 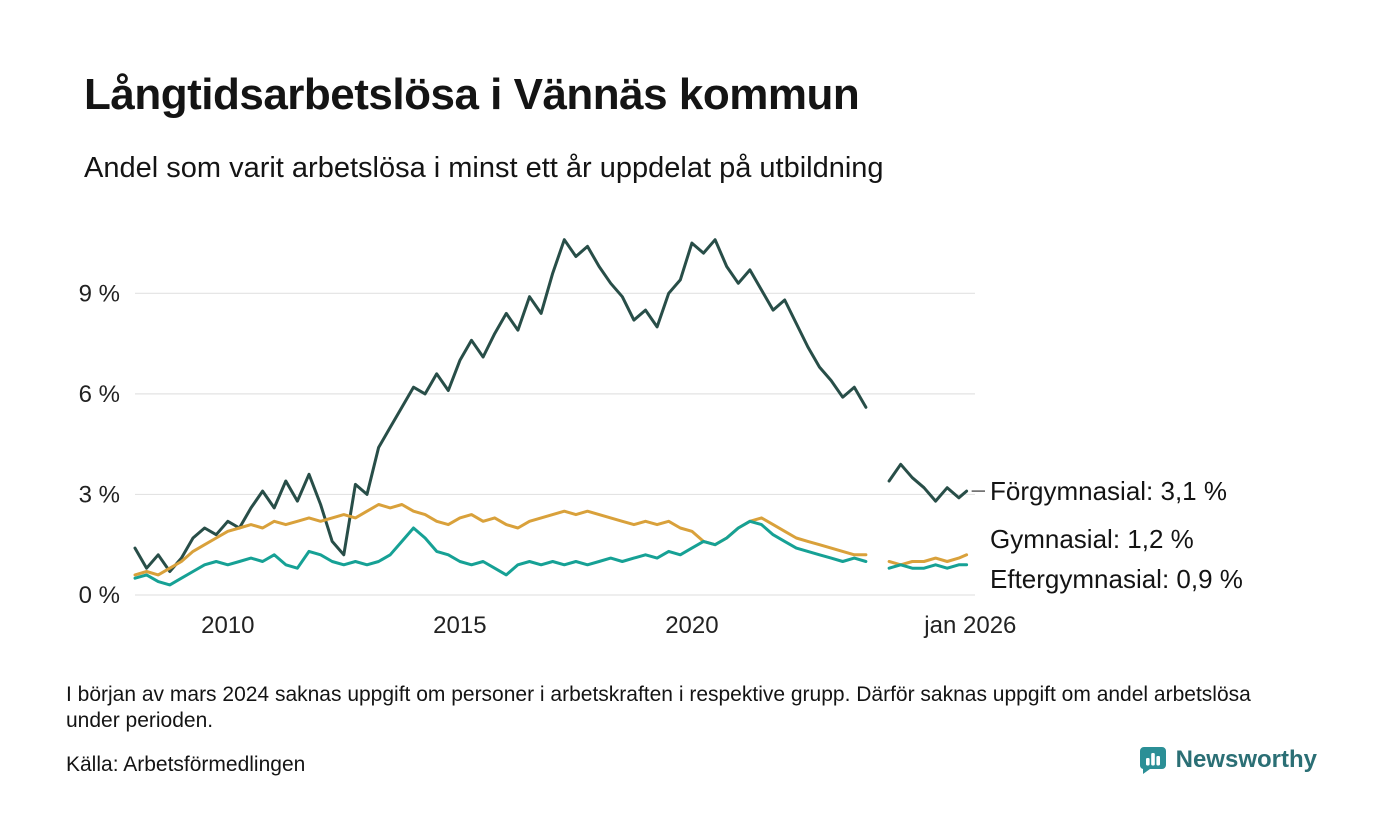 What do you see at coordinates (1116, 579) in the screenshot?
I see `series-end-label-eftergymnasial: Eftergymnasial: 0,9 %` at bounding box center [1116, 579].